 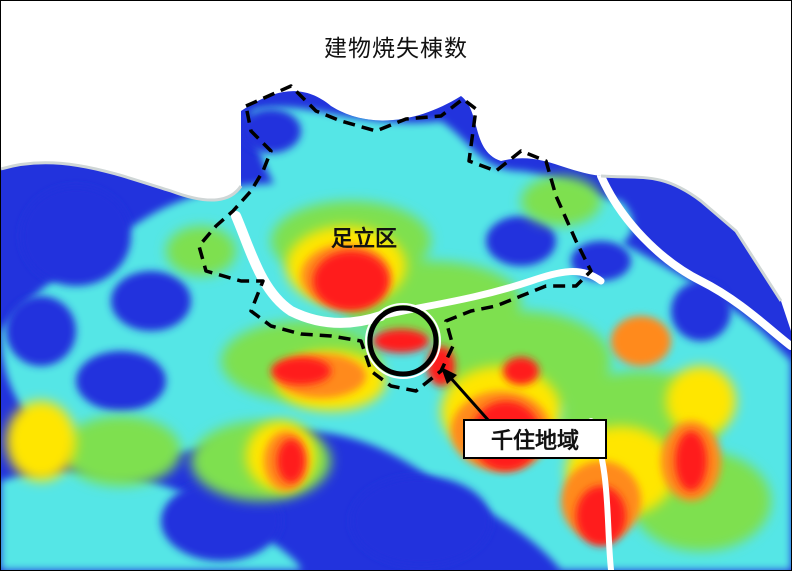 What do you see at coordinates (396, 49) in the screenshot?
I see `map-title: 建物焼失棟数` at bounding box center [396, 49].